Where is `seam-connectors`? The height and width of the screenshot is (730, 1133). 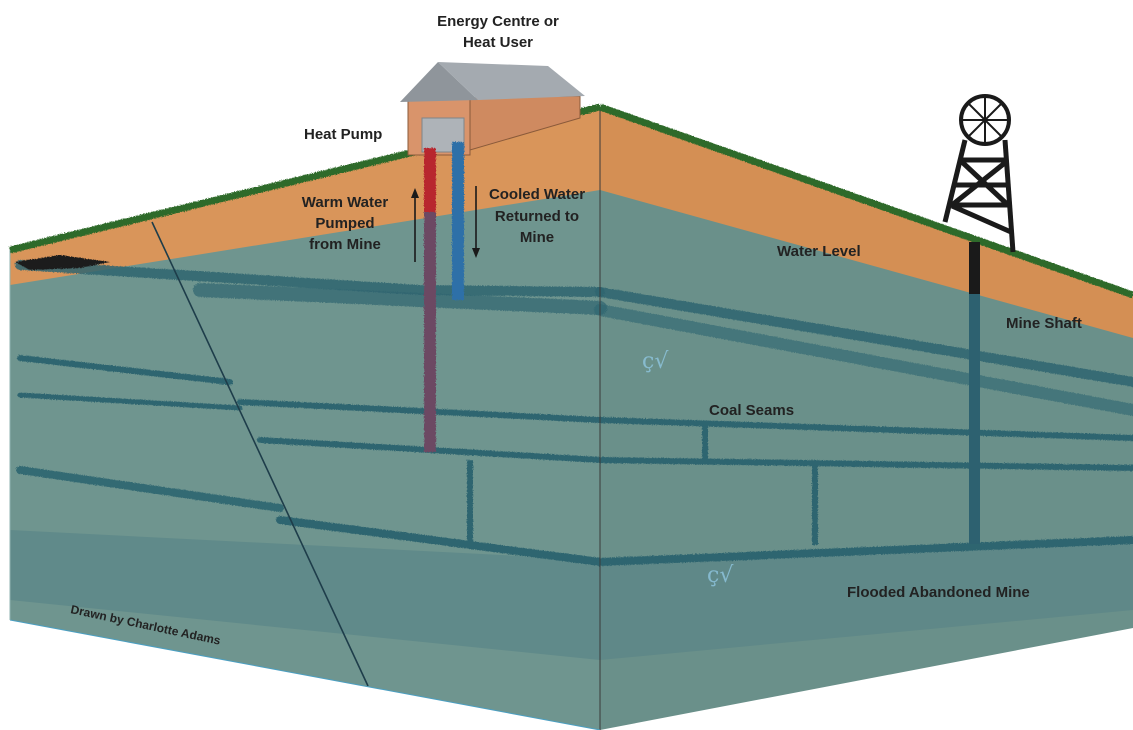
seam-connectors is located at coordinates (642, 487).